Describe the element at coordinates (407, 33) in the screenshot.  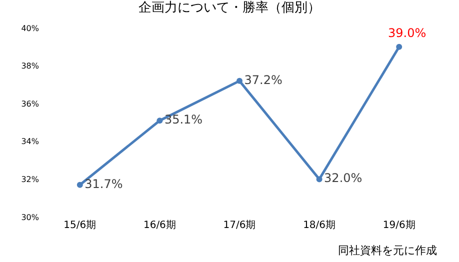
I see `annotation: 39.0%` at that location.